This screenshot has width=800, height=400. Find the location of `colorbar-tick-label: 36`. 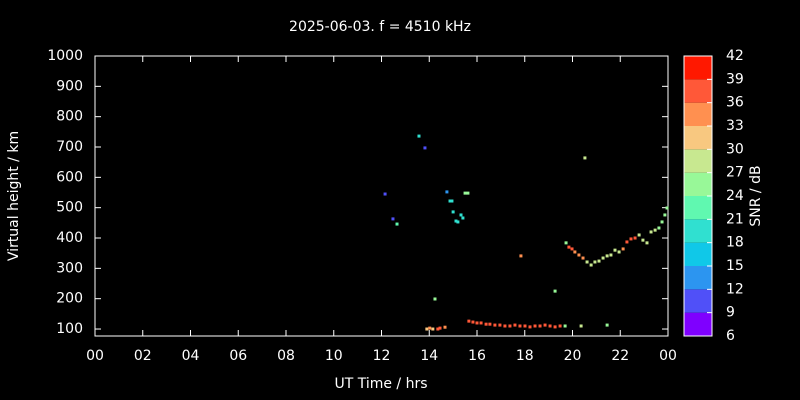

colorbar-tick-label: 36 is located at coordinates (735, 103).